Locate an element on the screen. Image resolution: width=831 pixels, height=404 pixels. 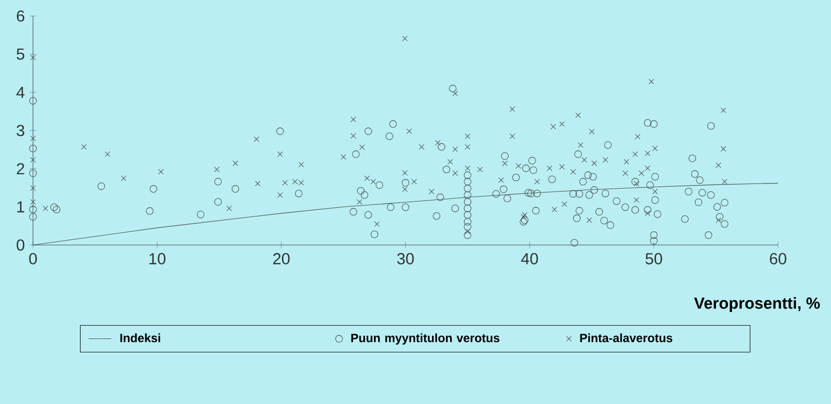
y-tick-label: 0 is located at coordinates (20, 245).